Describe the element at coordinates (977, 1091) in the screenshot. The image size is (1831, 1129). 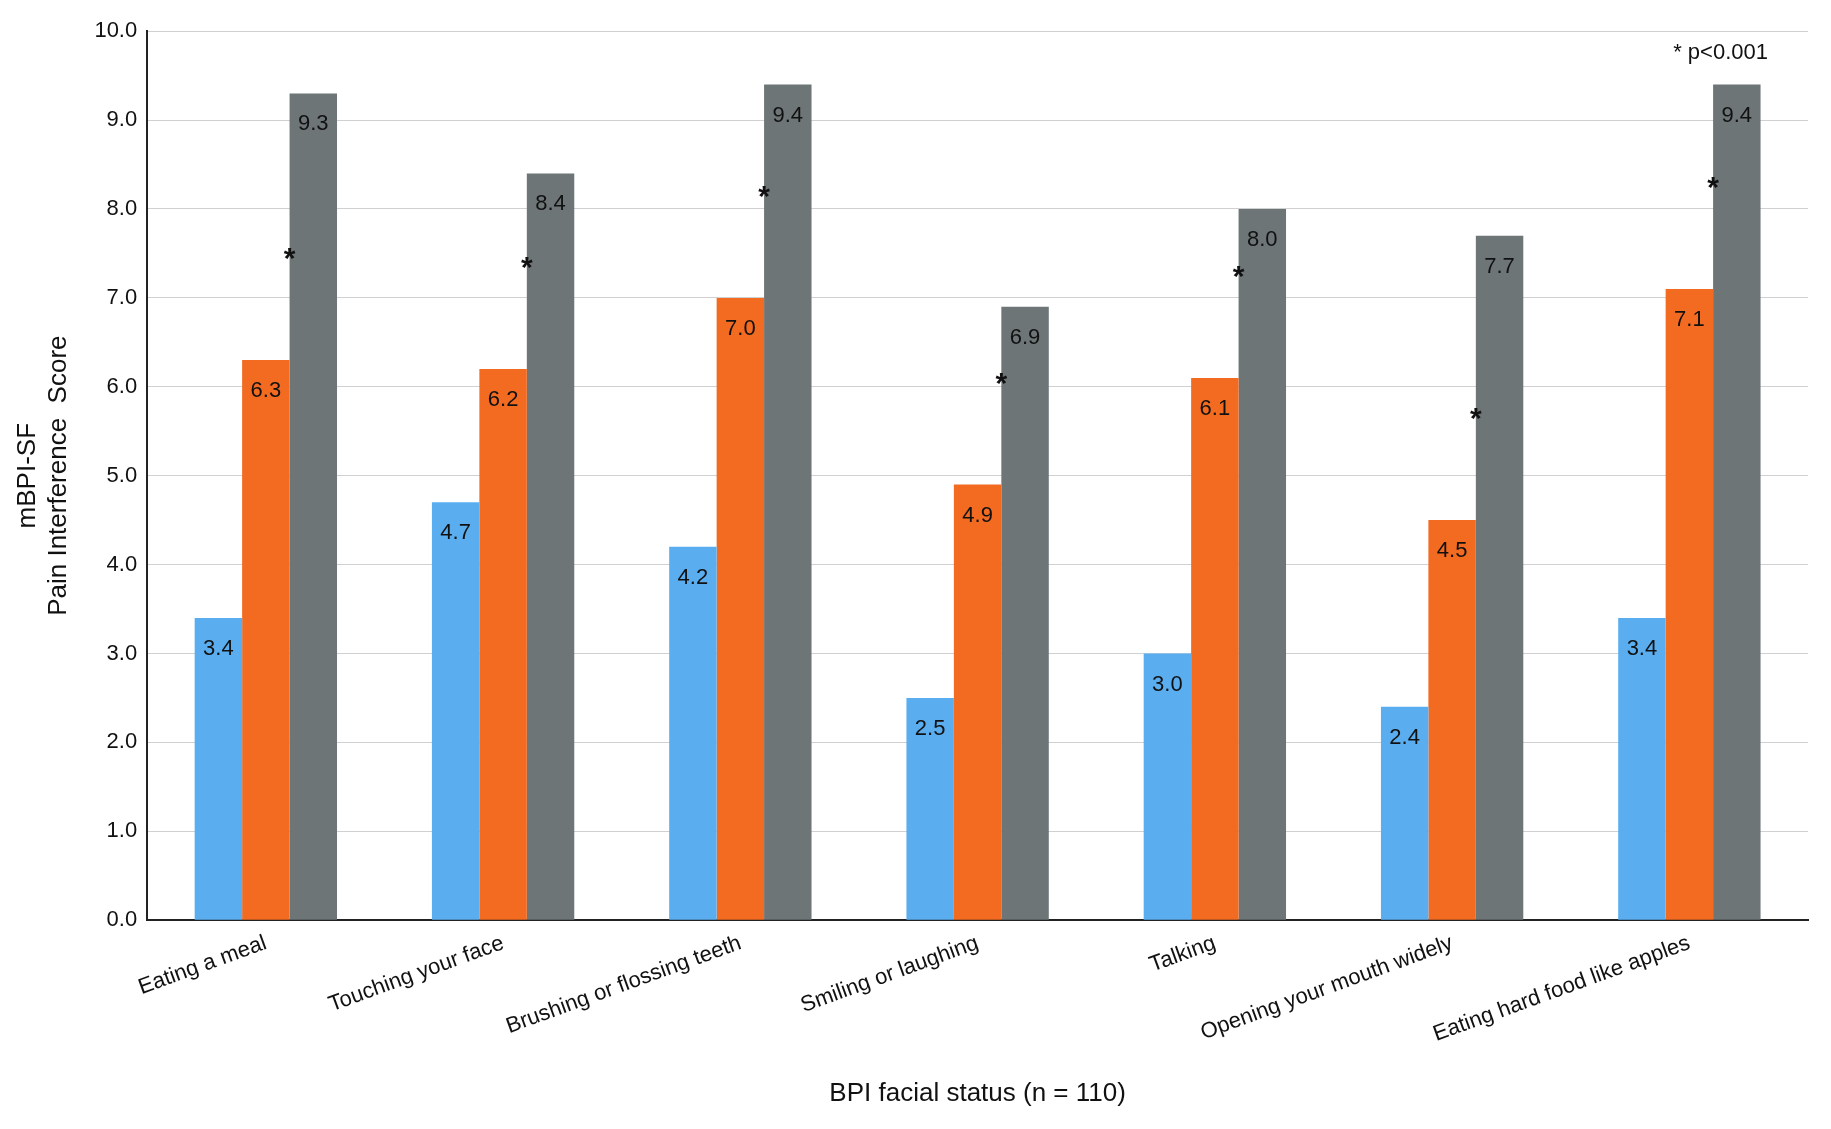
I see `x-axis-title: BPI facial status (n = 110)` at that location.